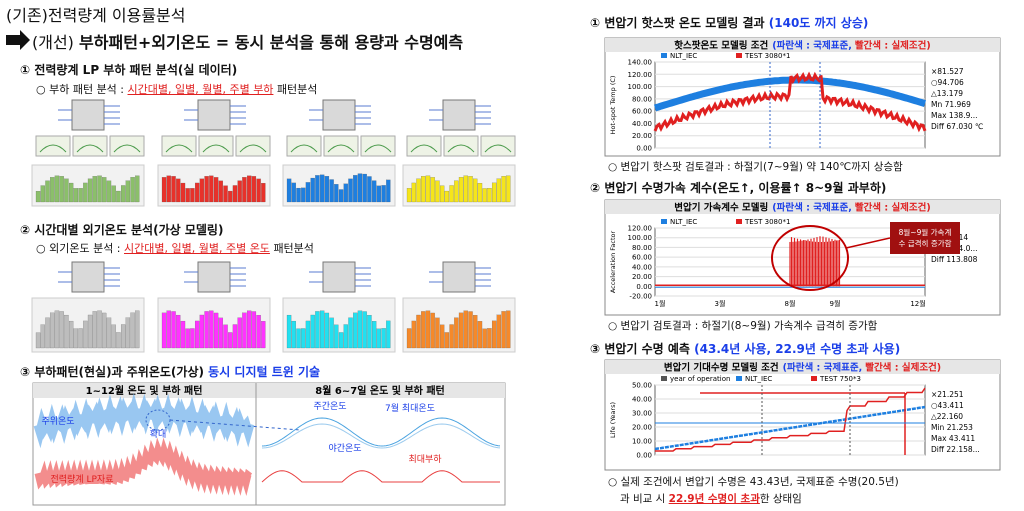 This screenshot has width=1024, height=511. I want to click on note: ○ 변압기 핫스팟 검토결과 : 하절기(7~9월) 약 140℃까지 상승함, so click(755, 167).